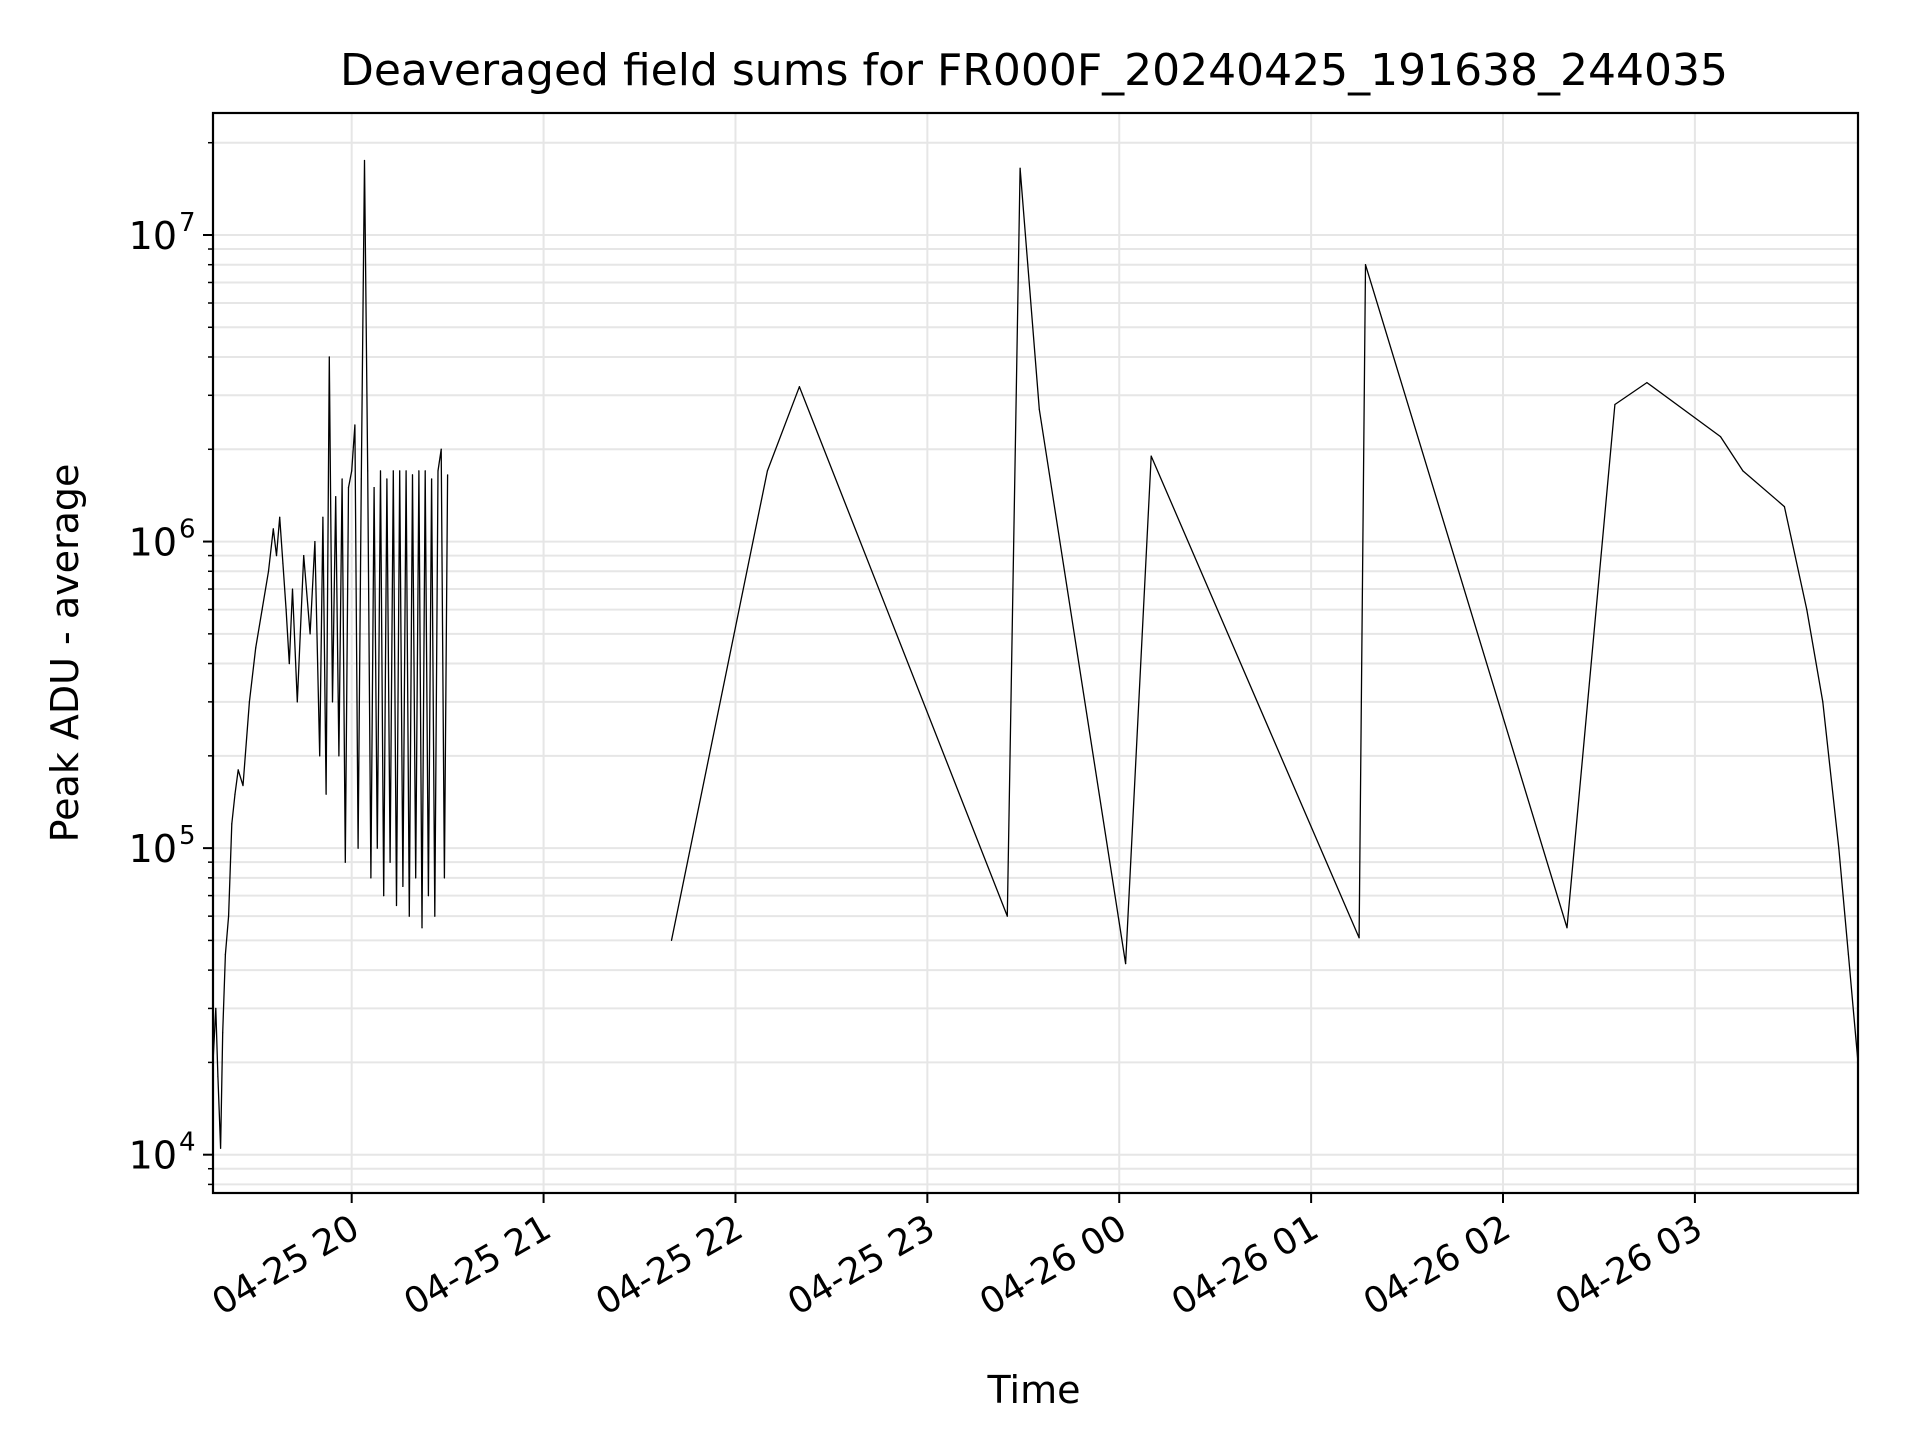 The height and width of the screenshot is (1440, 1920). I want to click on y-tick-exponent: 6, so click(187, 530).